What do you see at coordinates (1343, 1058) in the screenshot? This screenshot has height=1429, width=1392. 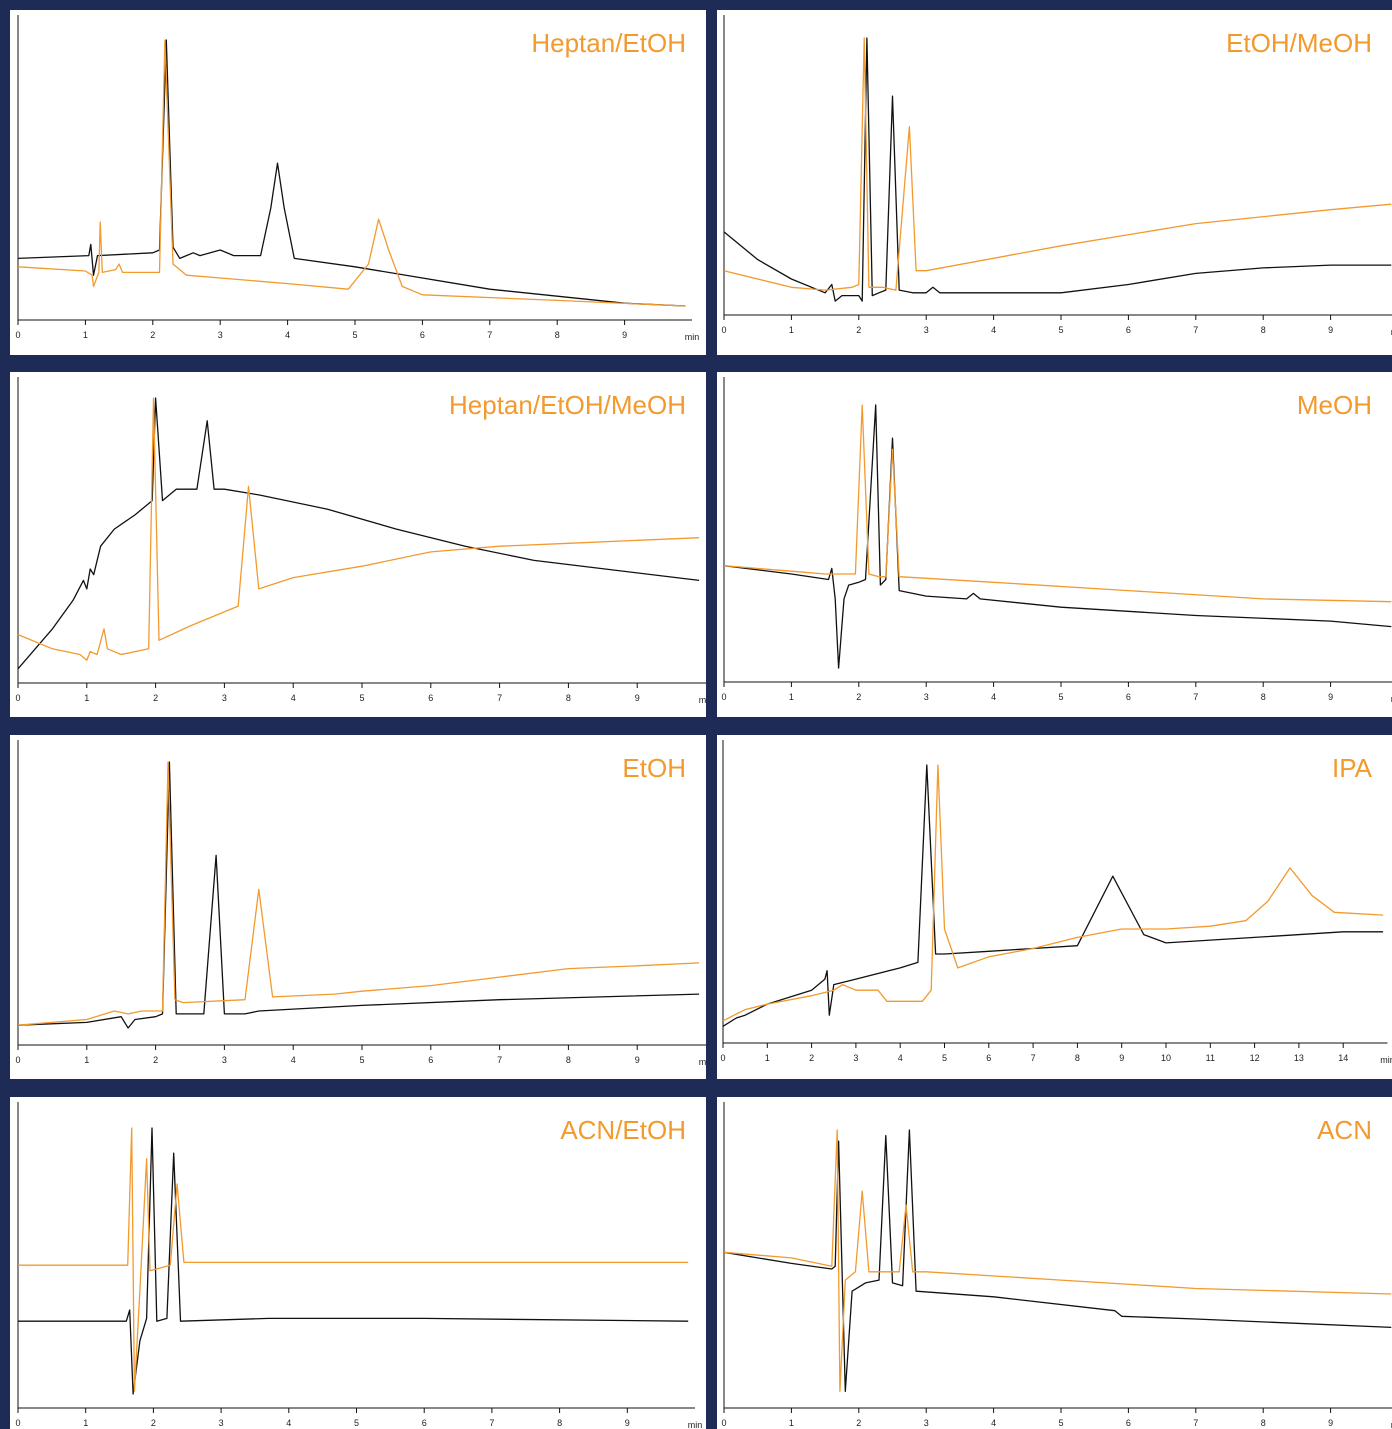 I see `x-tick-label: 14` at bounding box center [1343, 1058].